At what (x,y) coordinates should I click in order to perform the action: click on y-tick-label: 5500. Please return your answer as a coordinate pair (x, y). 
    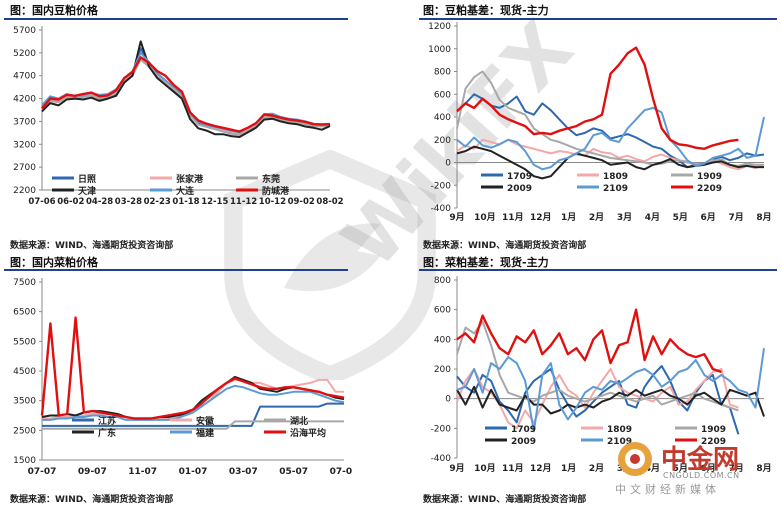
    Looking at the image, I should click on (24, 342).